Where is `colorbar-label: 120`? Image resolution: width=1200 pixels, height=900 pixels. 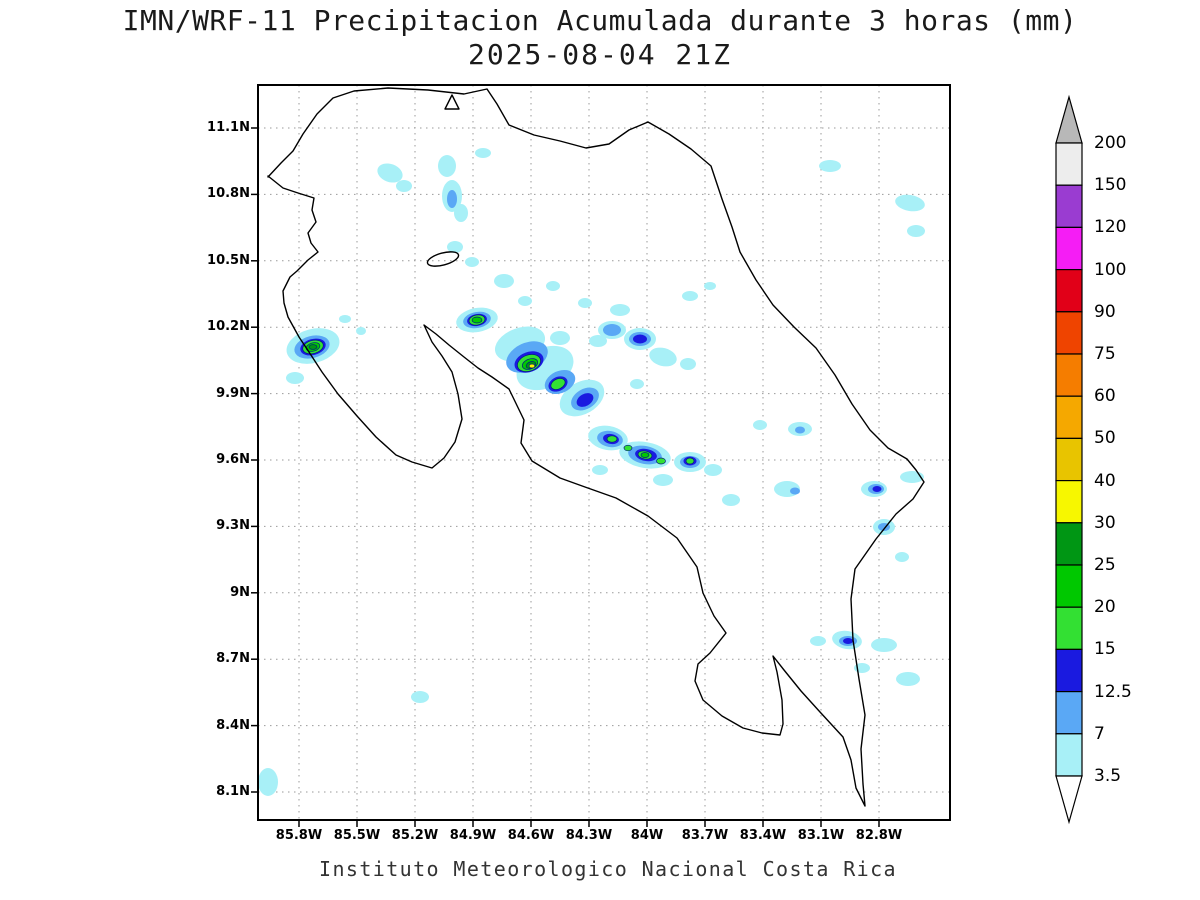 colorbar-label: 120 is located at coordinates (1110, 227).